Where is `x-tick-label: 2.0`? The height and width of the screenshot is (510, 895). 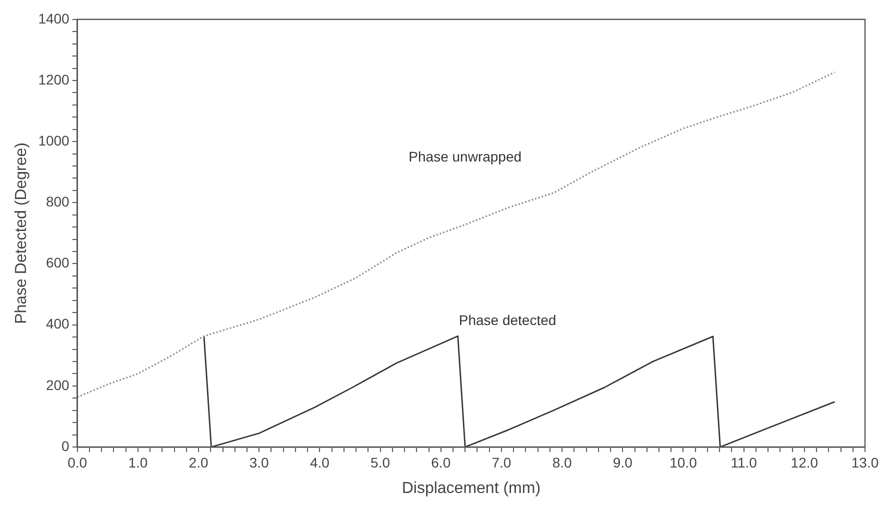
x-tick-label: 2.0 is located at coordinates (198, 462).